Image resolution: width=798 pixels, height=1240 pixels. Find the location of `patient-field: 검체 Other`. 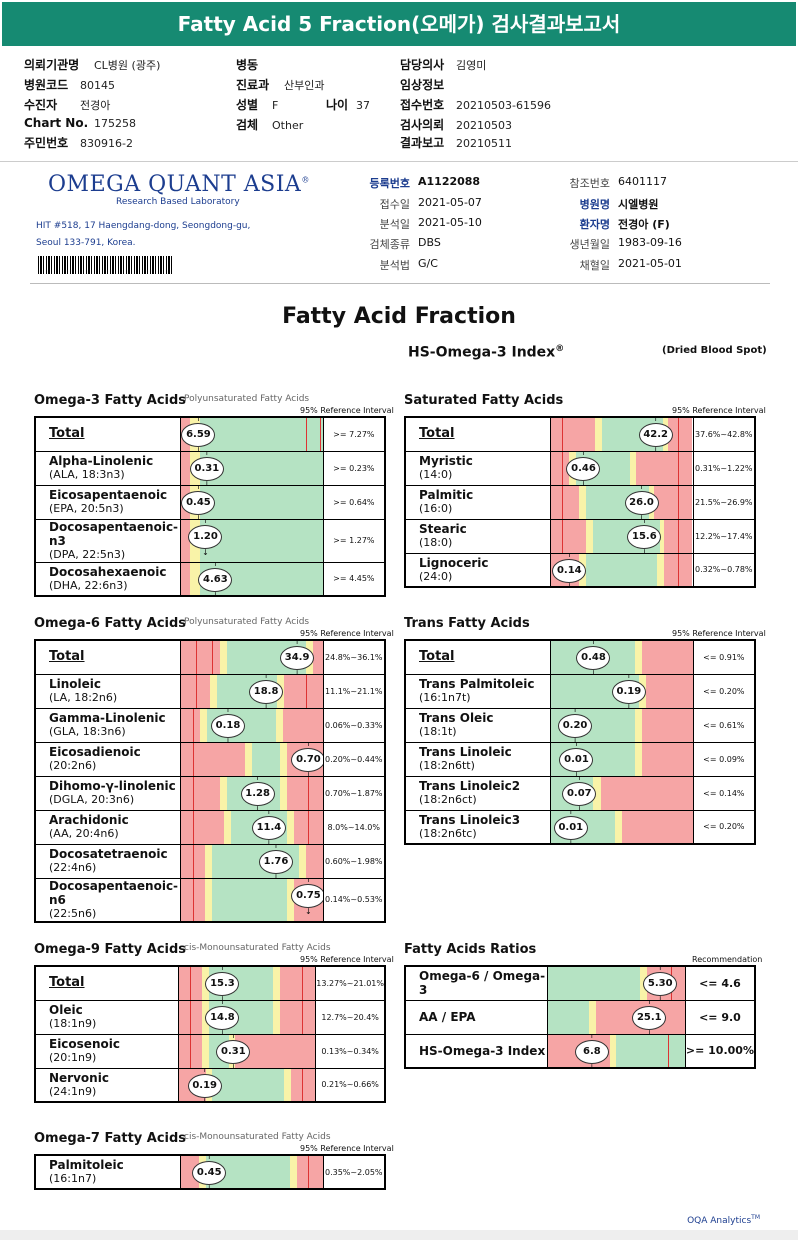

patient-field: 검체 Other is located at coordinates (269, 124).